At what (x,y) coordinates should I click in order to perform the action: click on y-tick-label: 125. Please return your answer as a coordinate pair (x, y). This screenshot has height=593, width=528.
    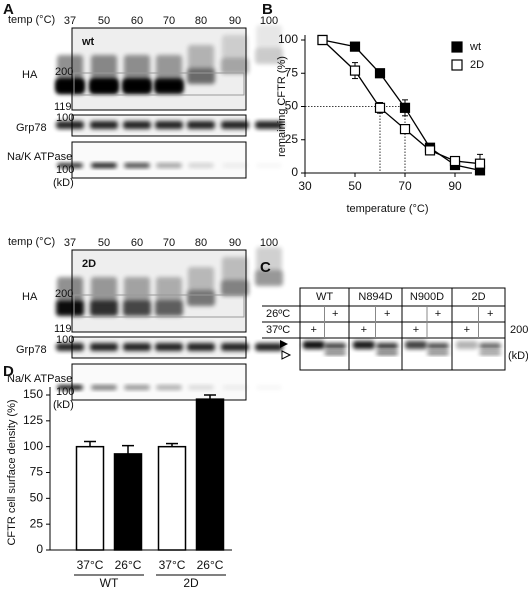
    Looking at the image, I should click on (33, 420).